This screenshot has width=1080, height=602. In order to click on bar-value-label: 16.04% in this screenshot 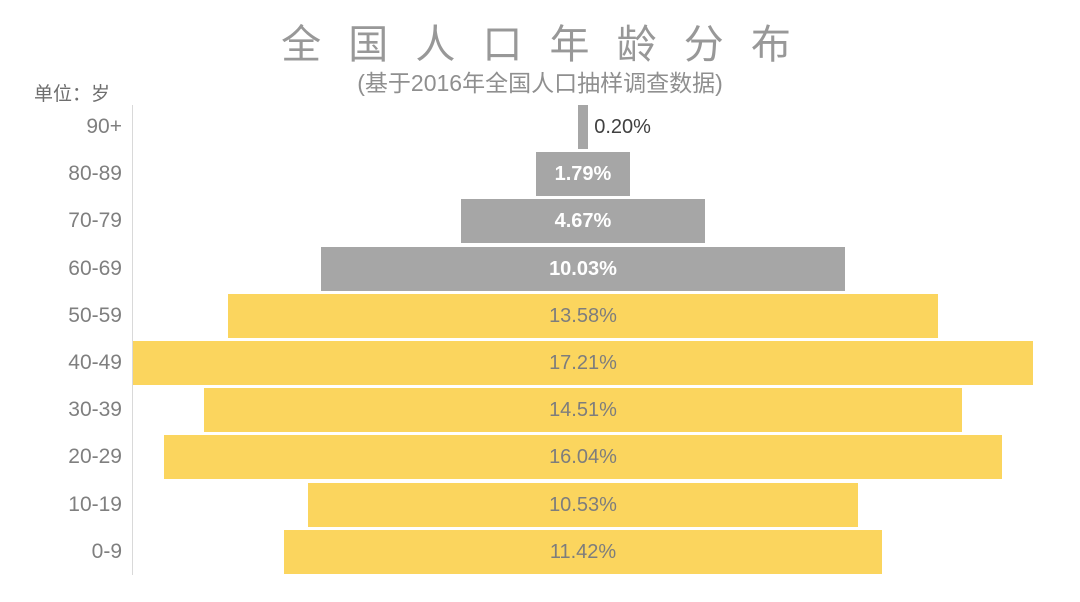, I will do `click(583, 457)`.